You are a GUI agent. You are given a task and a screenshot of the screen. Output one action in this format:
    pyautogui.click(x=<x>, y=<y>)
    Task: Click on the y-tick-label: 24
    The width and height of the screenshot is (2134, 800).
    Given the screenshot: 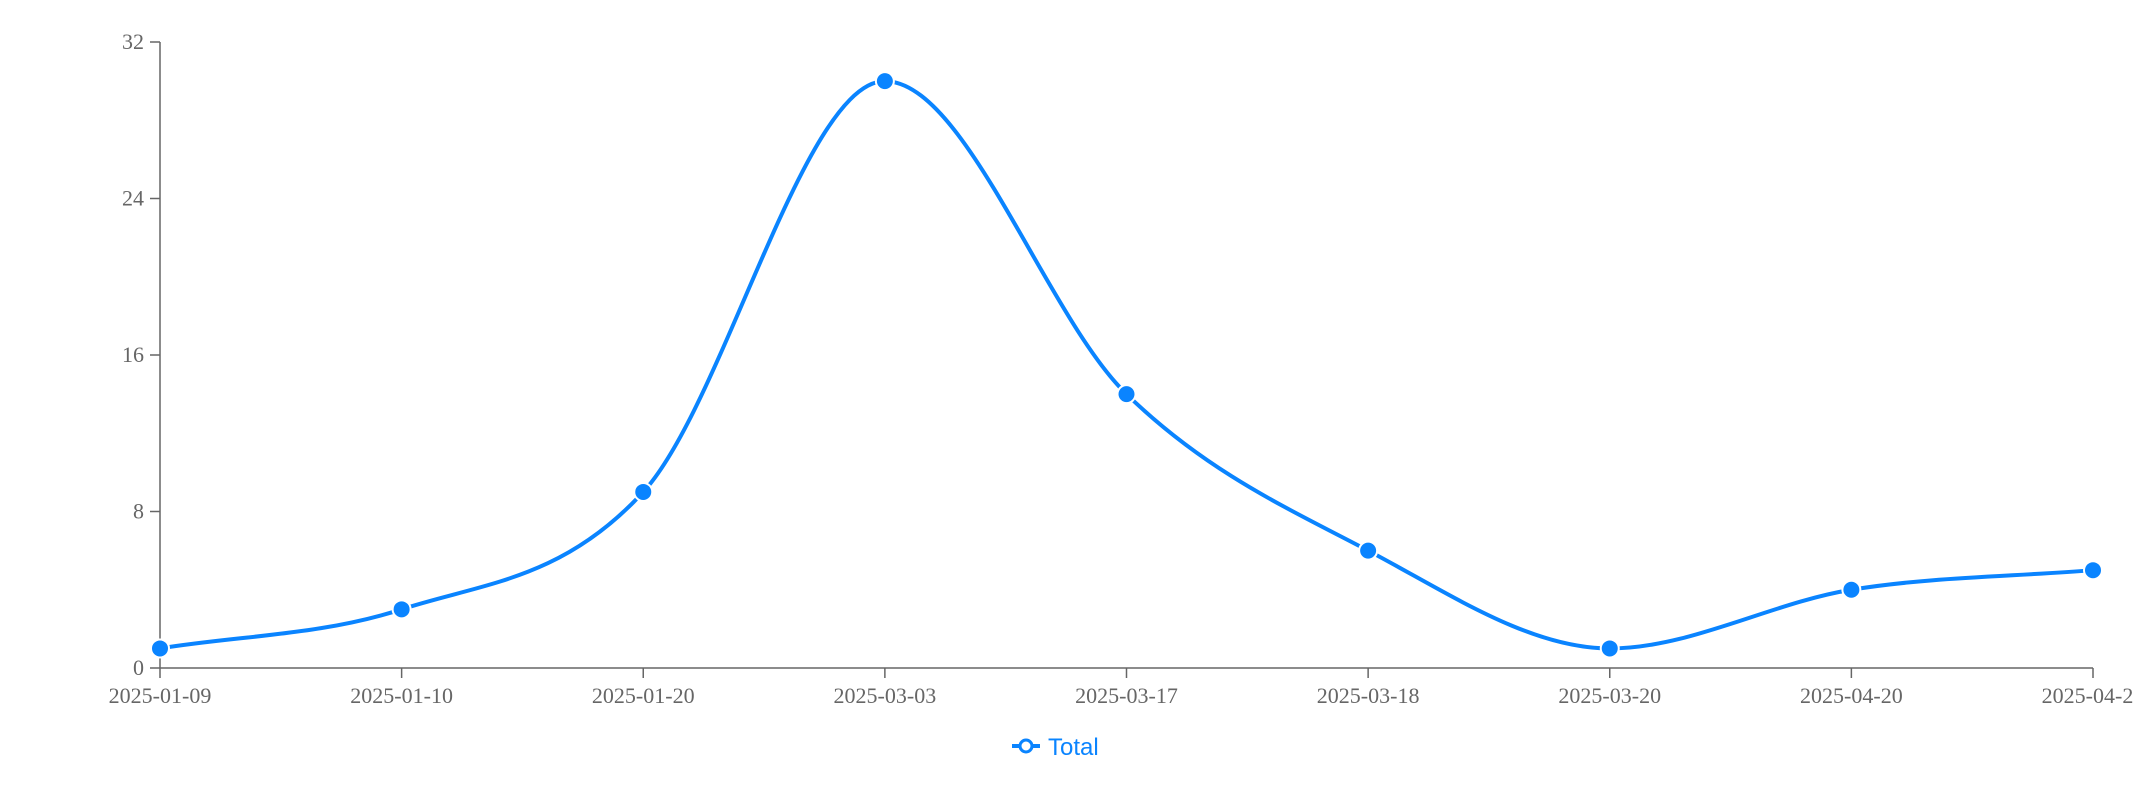 What is the action you would take?
    pyautogui.click(x=133, y=198)
    